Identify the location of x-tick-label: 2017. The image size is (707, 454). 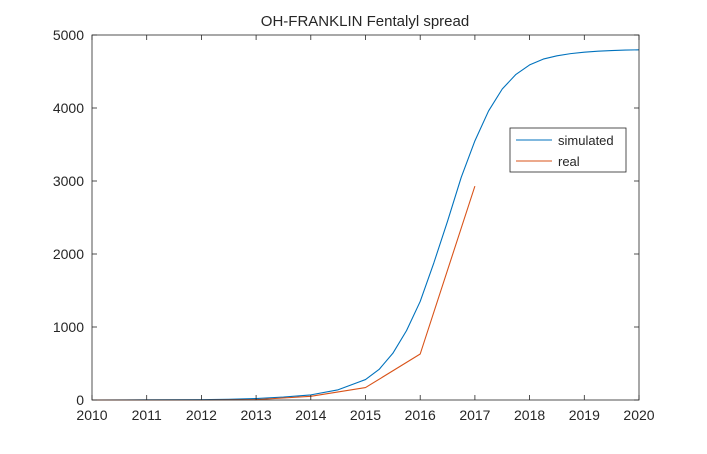
(474, 415).